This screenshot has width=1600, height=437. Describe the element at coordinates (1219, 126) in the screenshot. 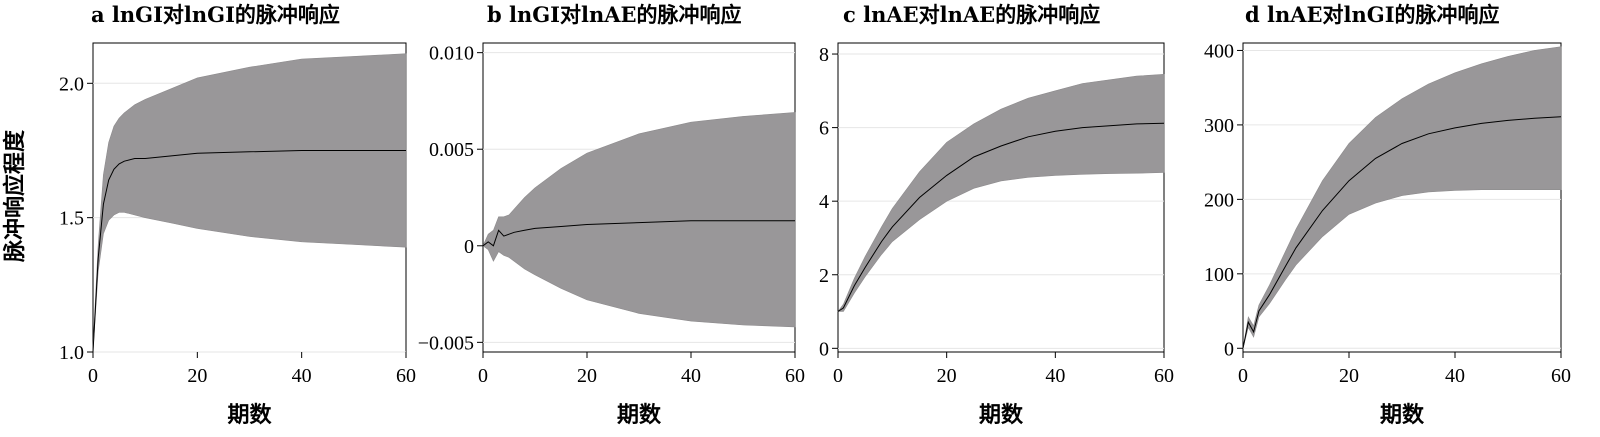

I see `y-tick-label: 300` at that location.